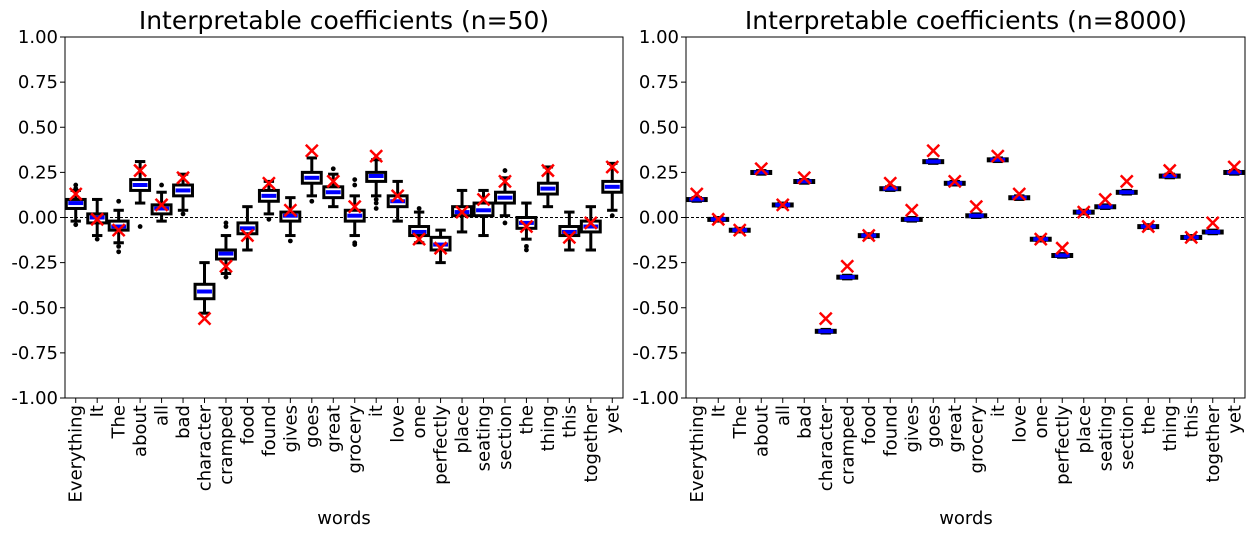  Describe the element at coordinates (344, 20) in the screenshot. I see `chart-title: Interpretable coefficients (n=50)` at that location.